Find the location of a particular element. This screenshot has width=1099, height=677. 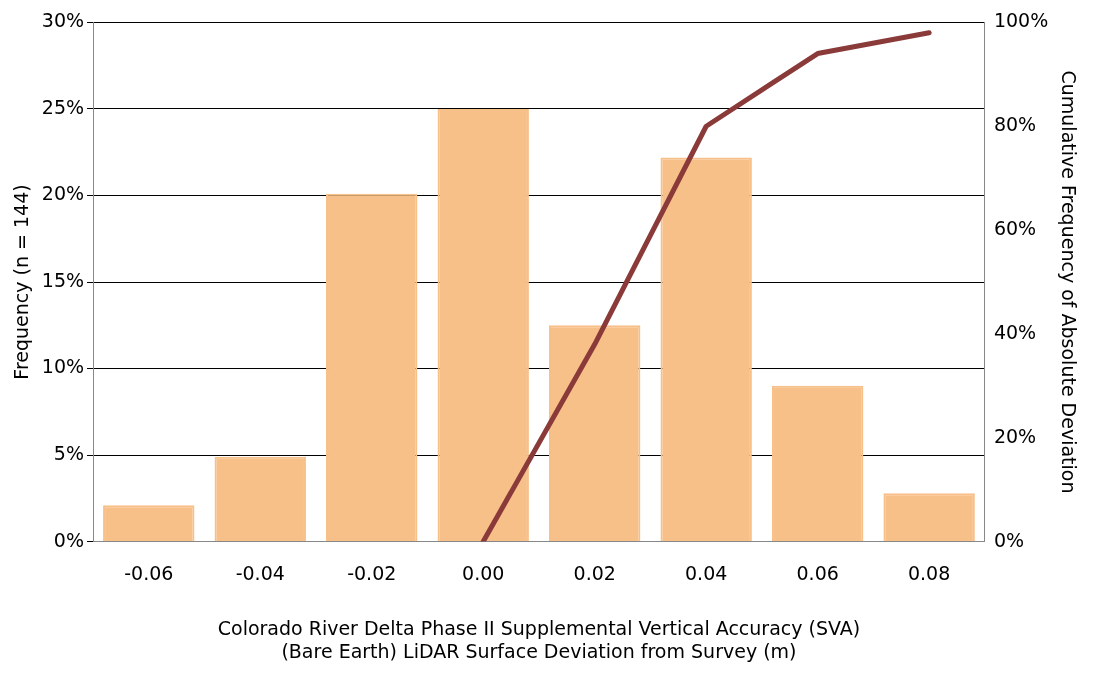

y2-tick-label: 60% is located at coordinates (1015, 228).